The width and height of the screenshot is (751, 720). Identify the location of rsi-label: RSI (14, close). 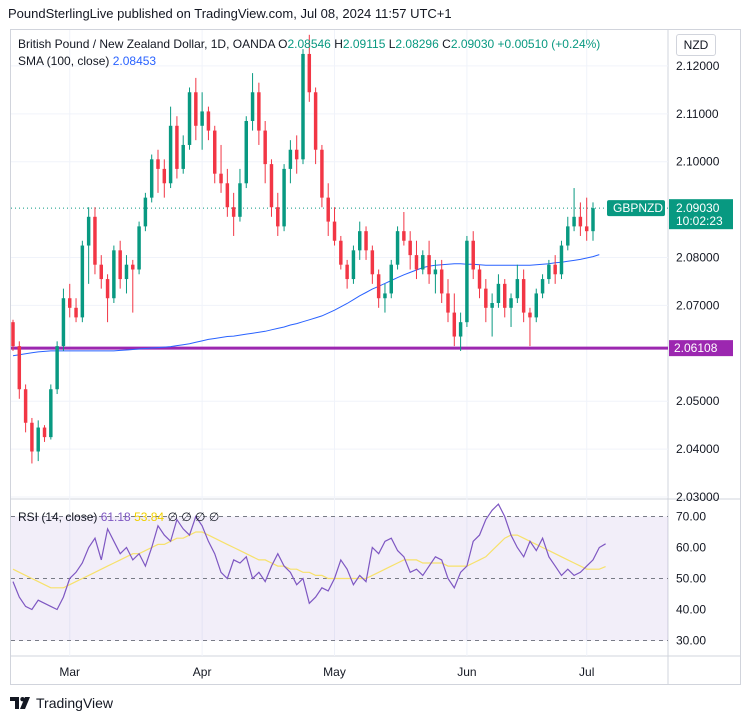
(58, 517).